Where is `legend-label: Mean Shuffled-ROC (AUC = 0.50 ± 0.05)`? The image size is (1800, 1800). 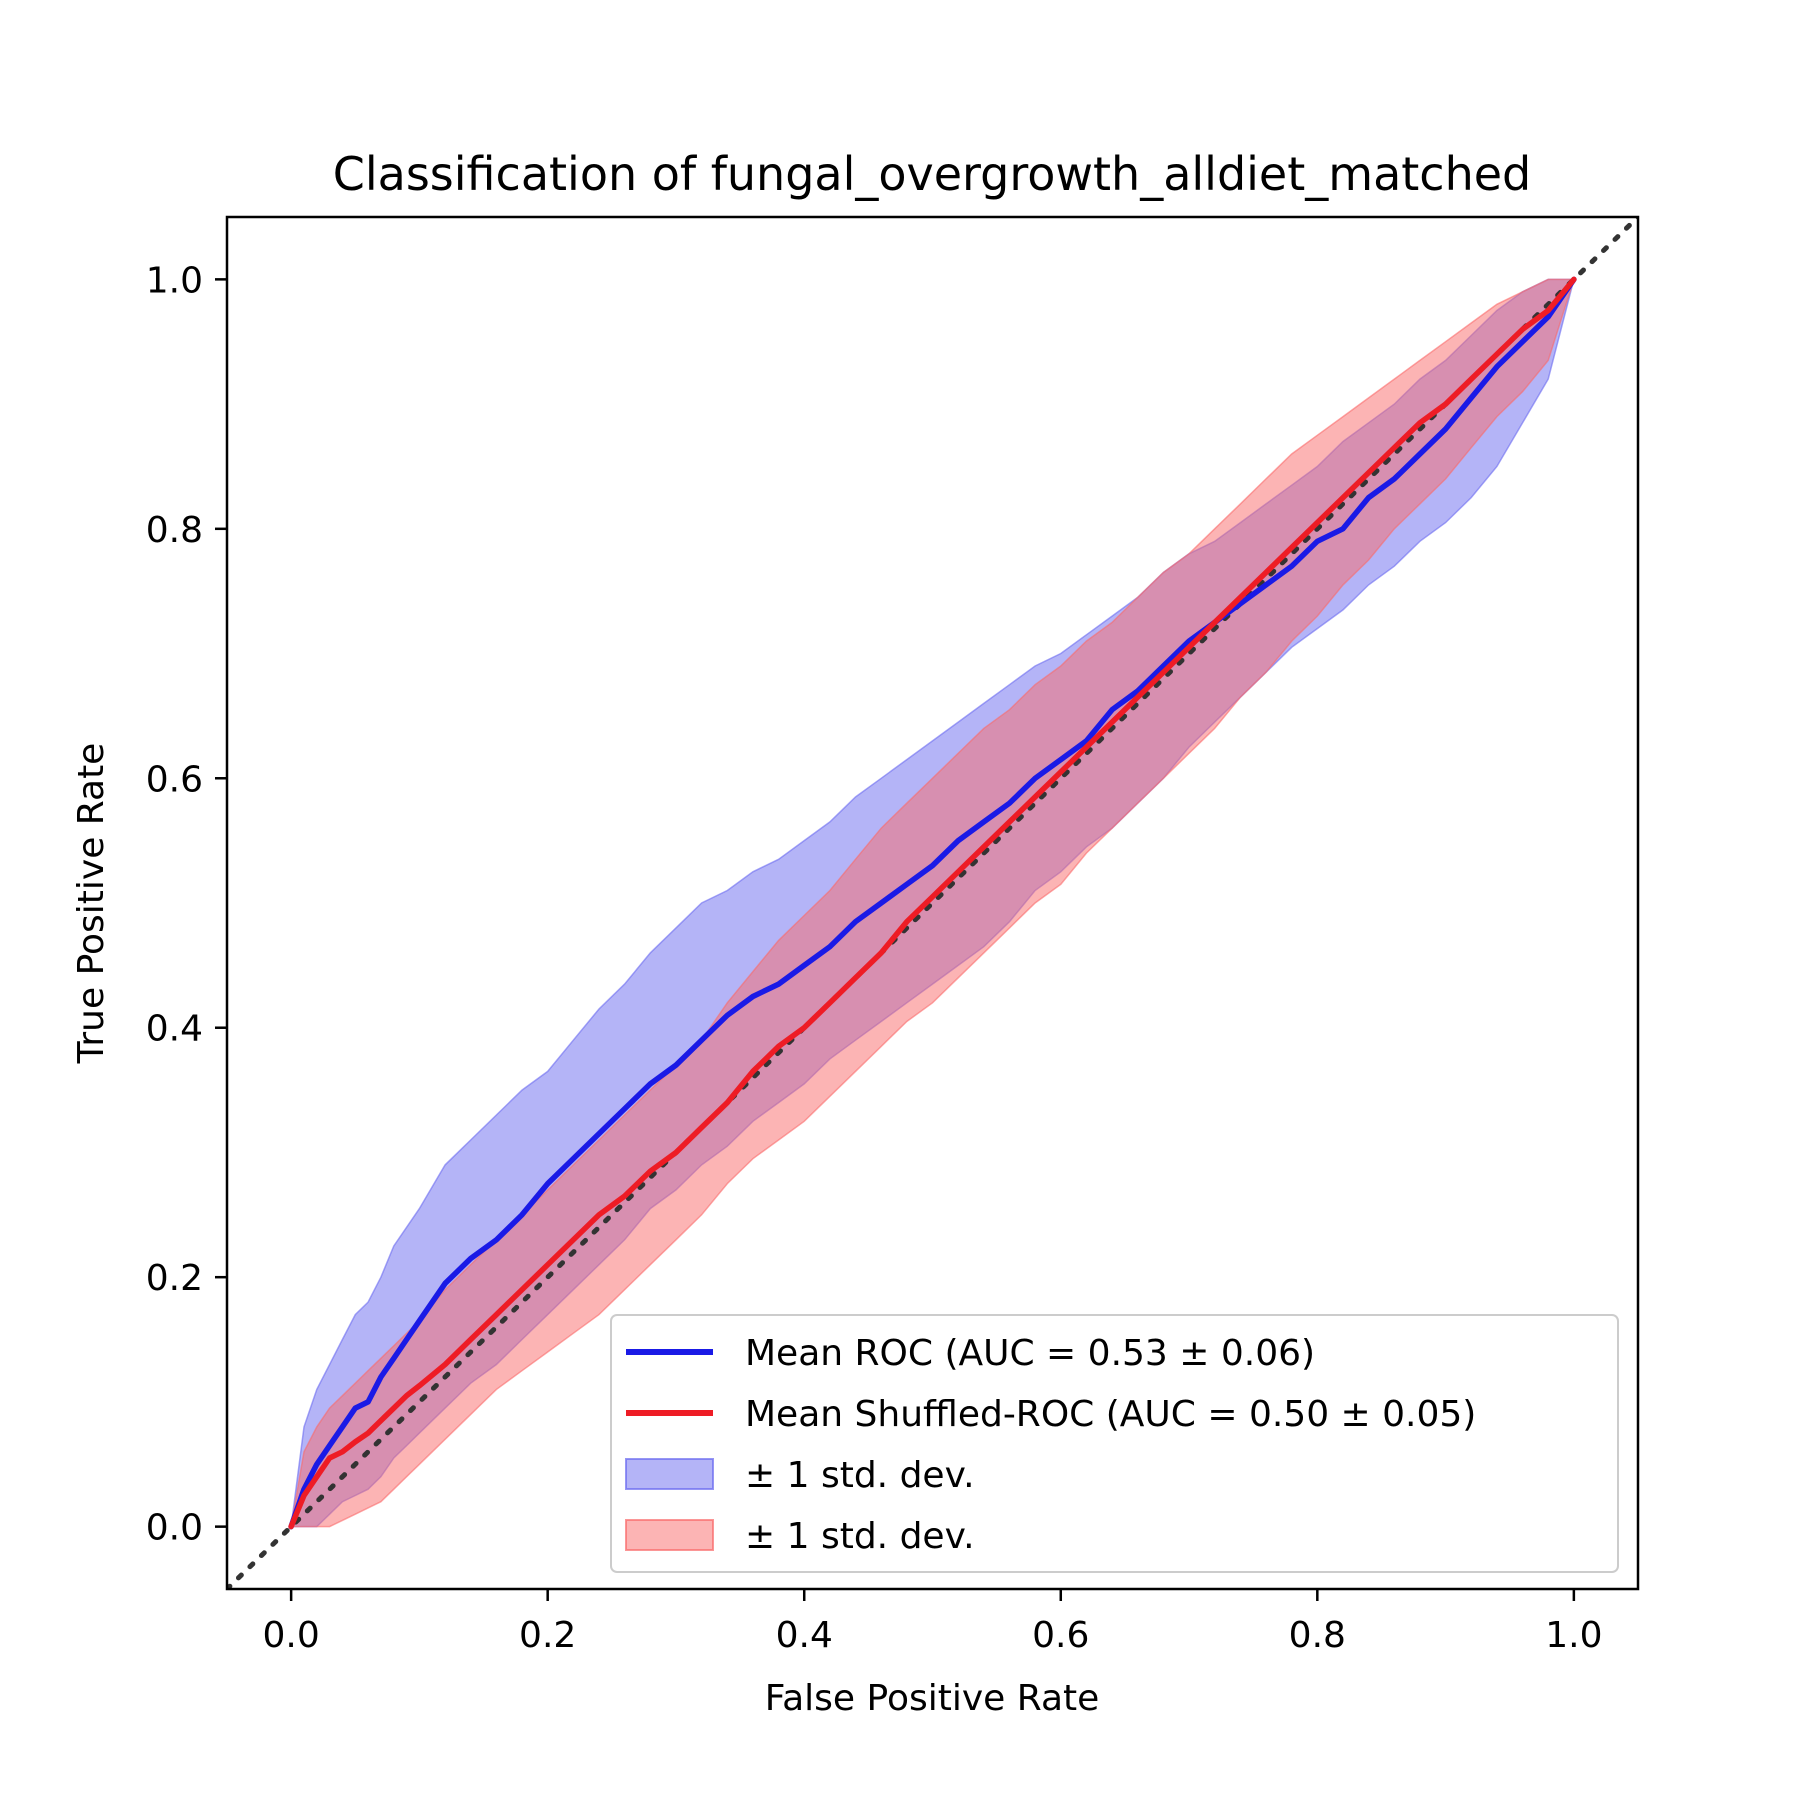 legend-label: Mean Shuffled-ROC (AUC = 0.50 ± 0.05) is located at coordinates (1110, 1414).